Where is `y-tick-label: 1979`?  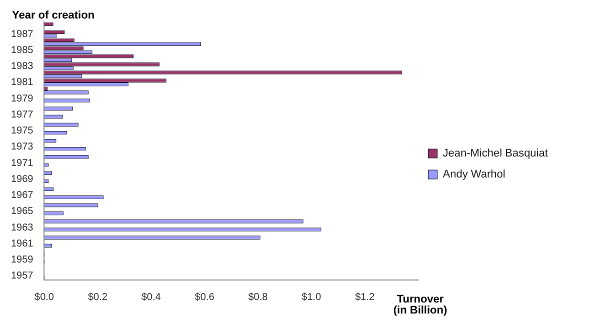 y-tick-label: 1979 is located at coordinates (22, 98).